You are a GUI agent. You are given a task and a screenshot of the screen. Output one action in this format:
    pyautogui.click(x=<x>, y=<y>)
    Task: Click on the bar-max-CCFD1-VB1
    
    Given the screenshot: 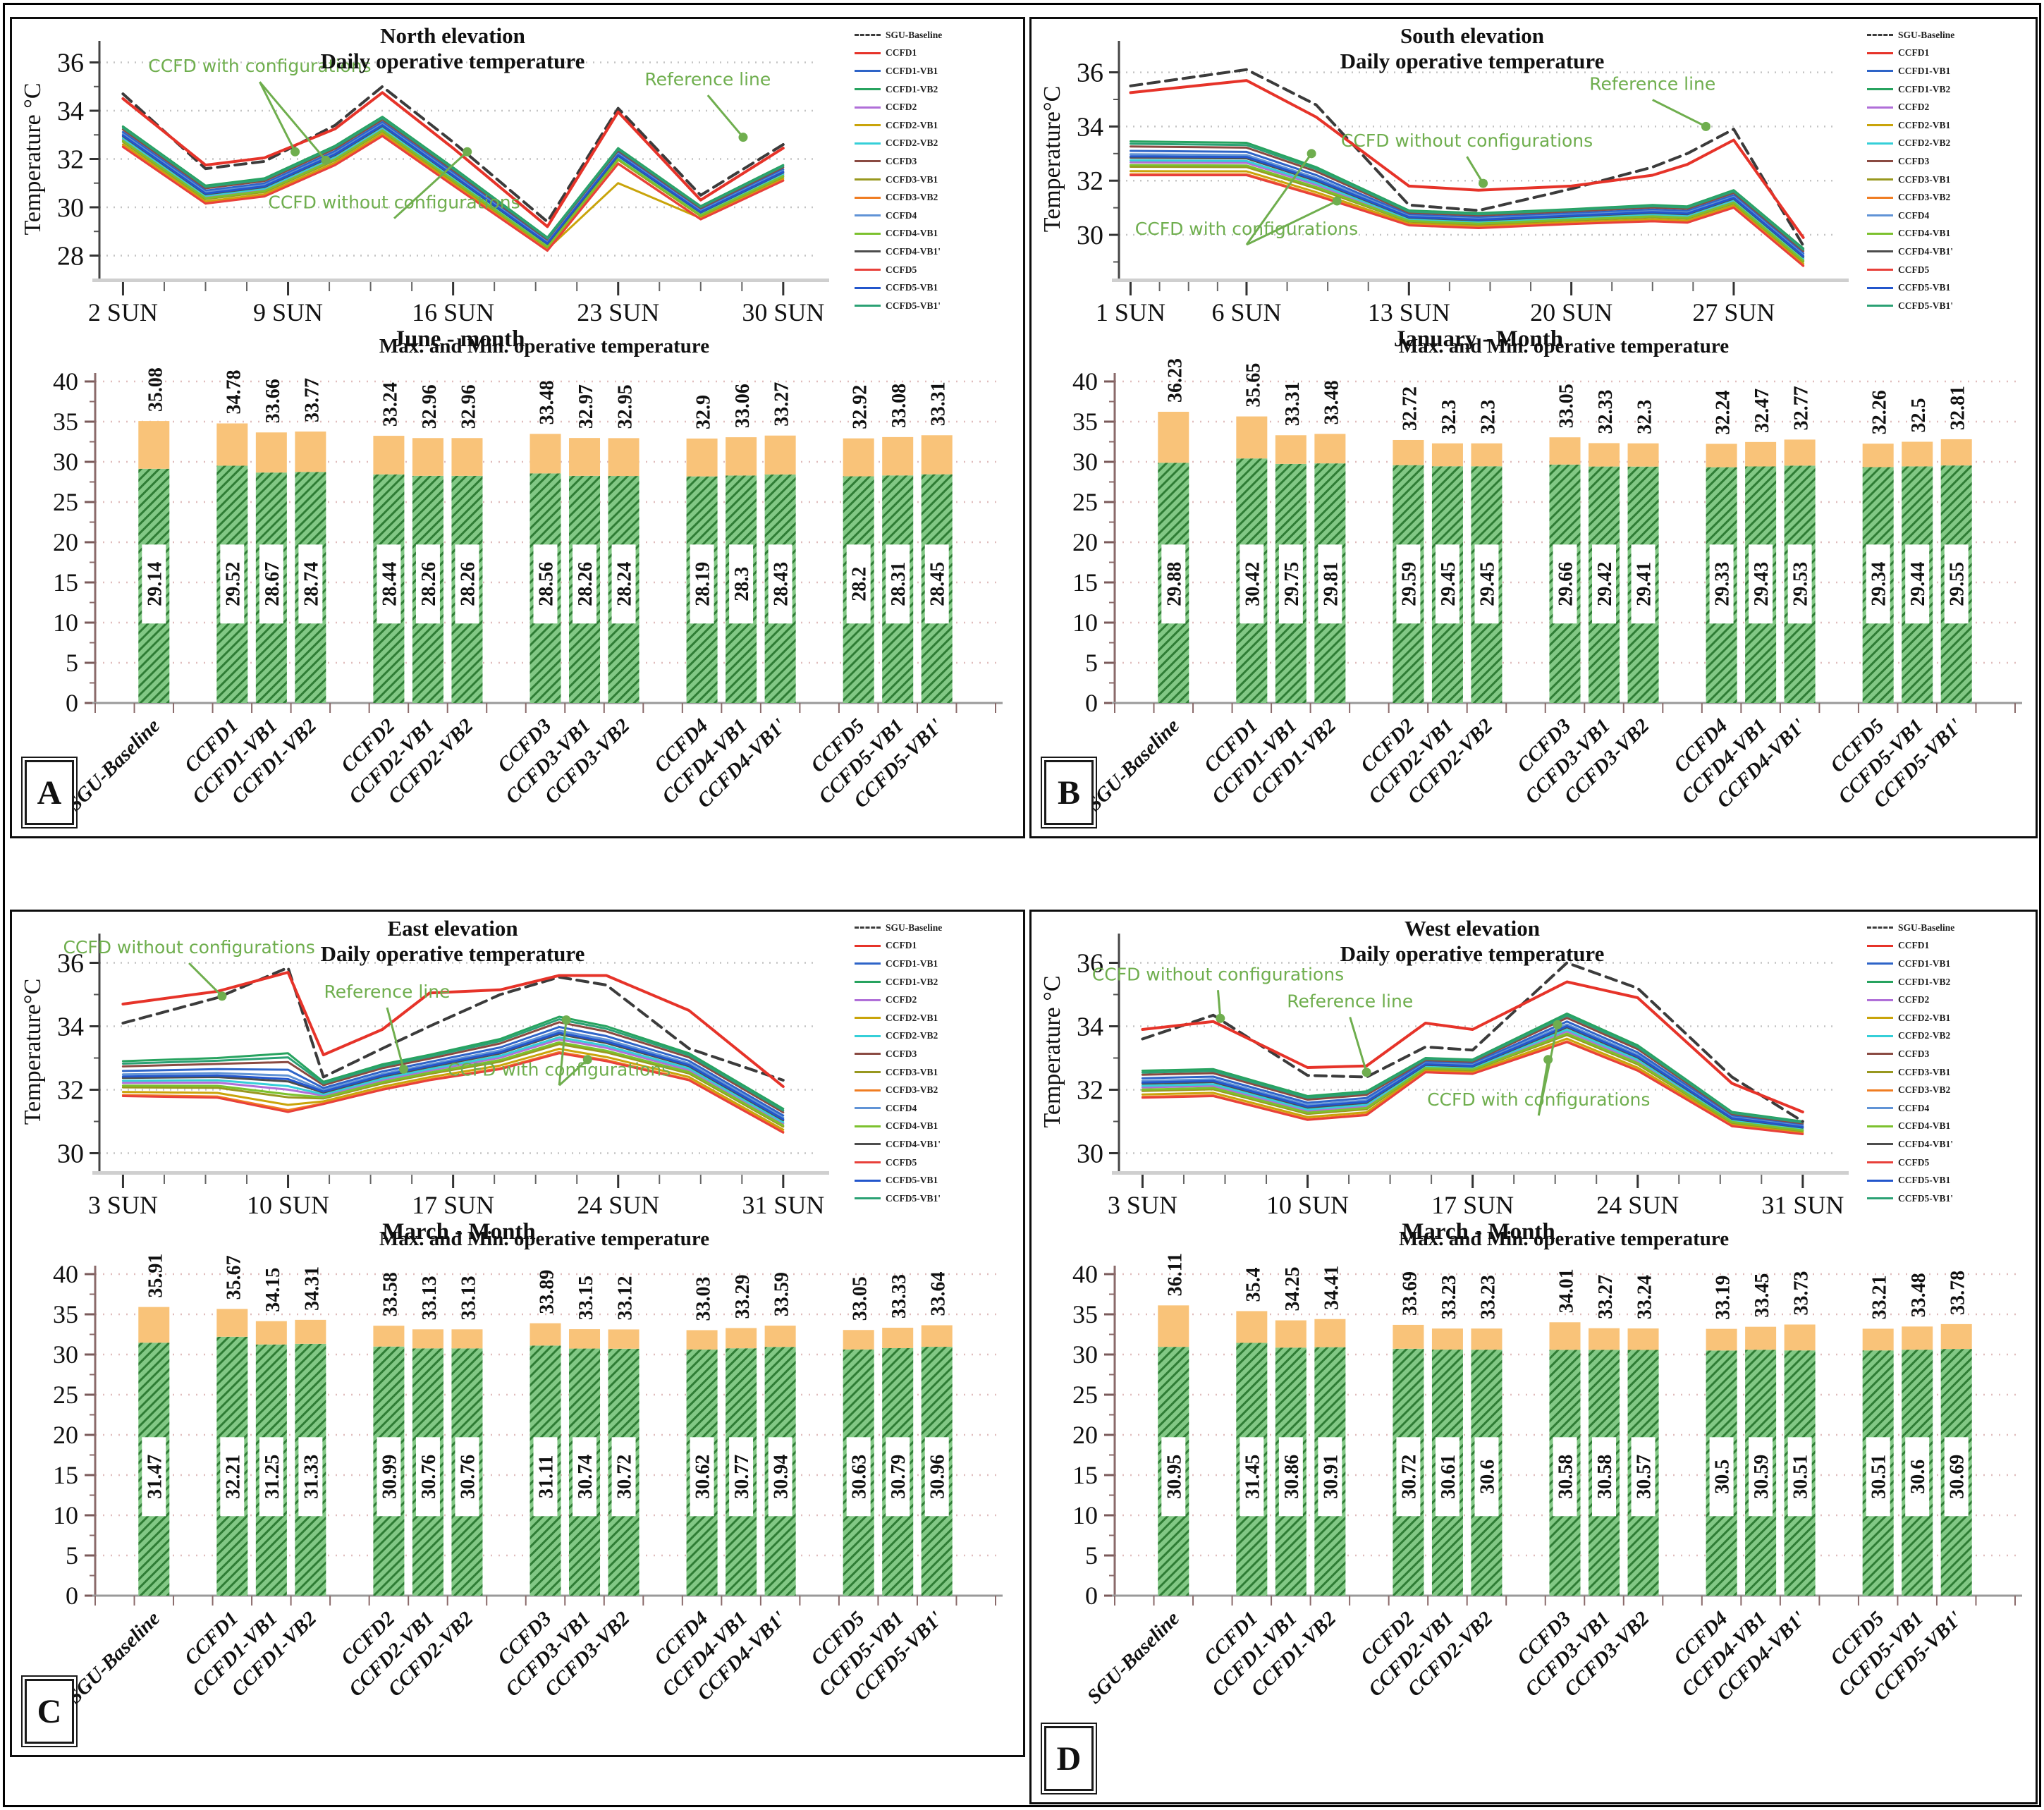 What is the action you would take?
    pyautogui.click(x=271, y=452)
    